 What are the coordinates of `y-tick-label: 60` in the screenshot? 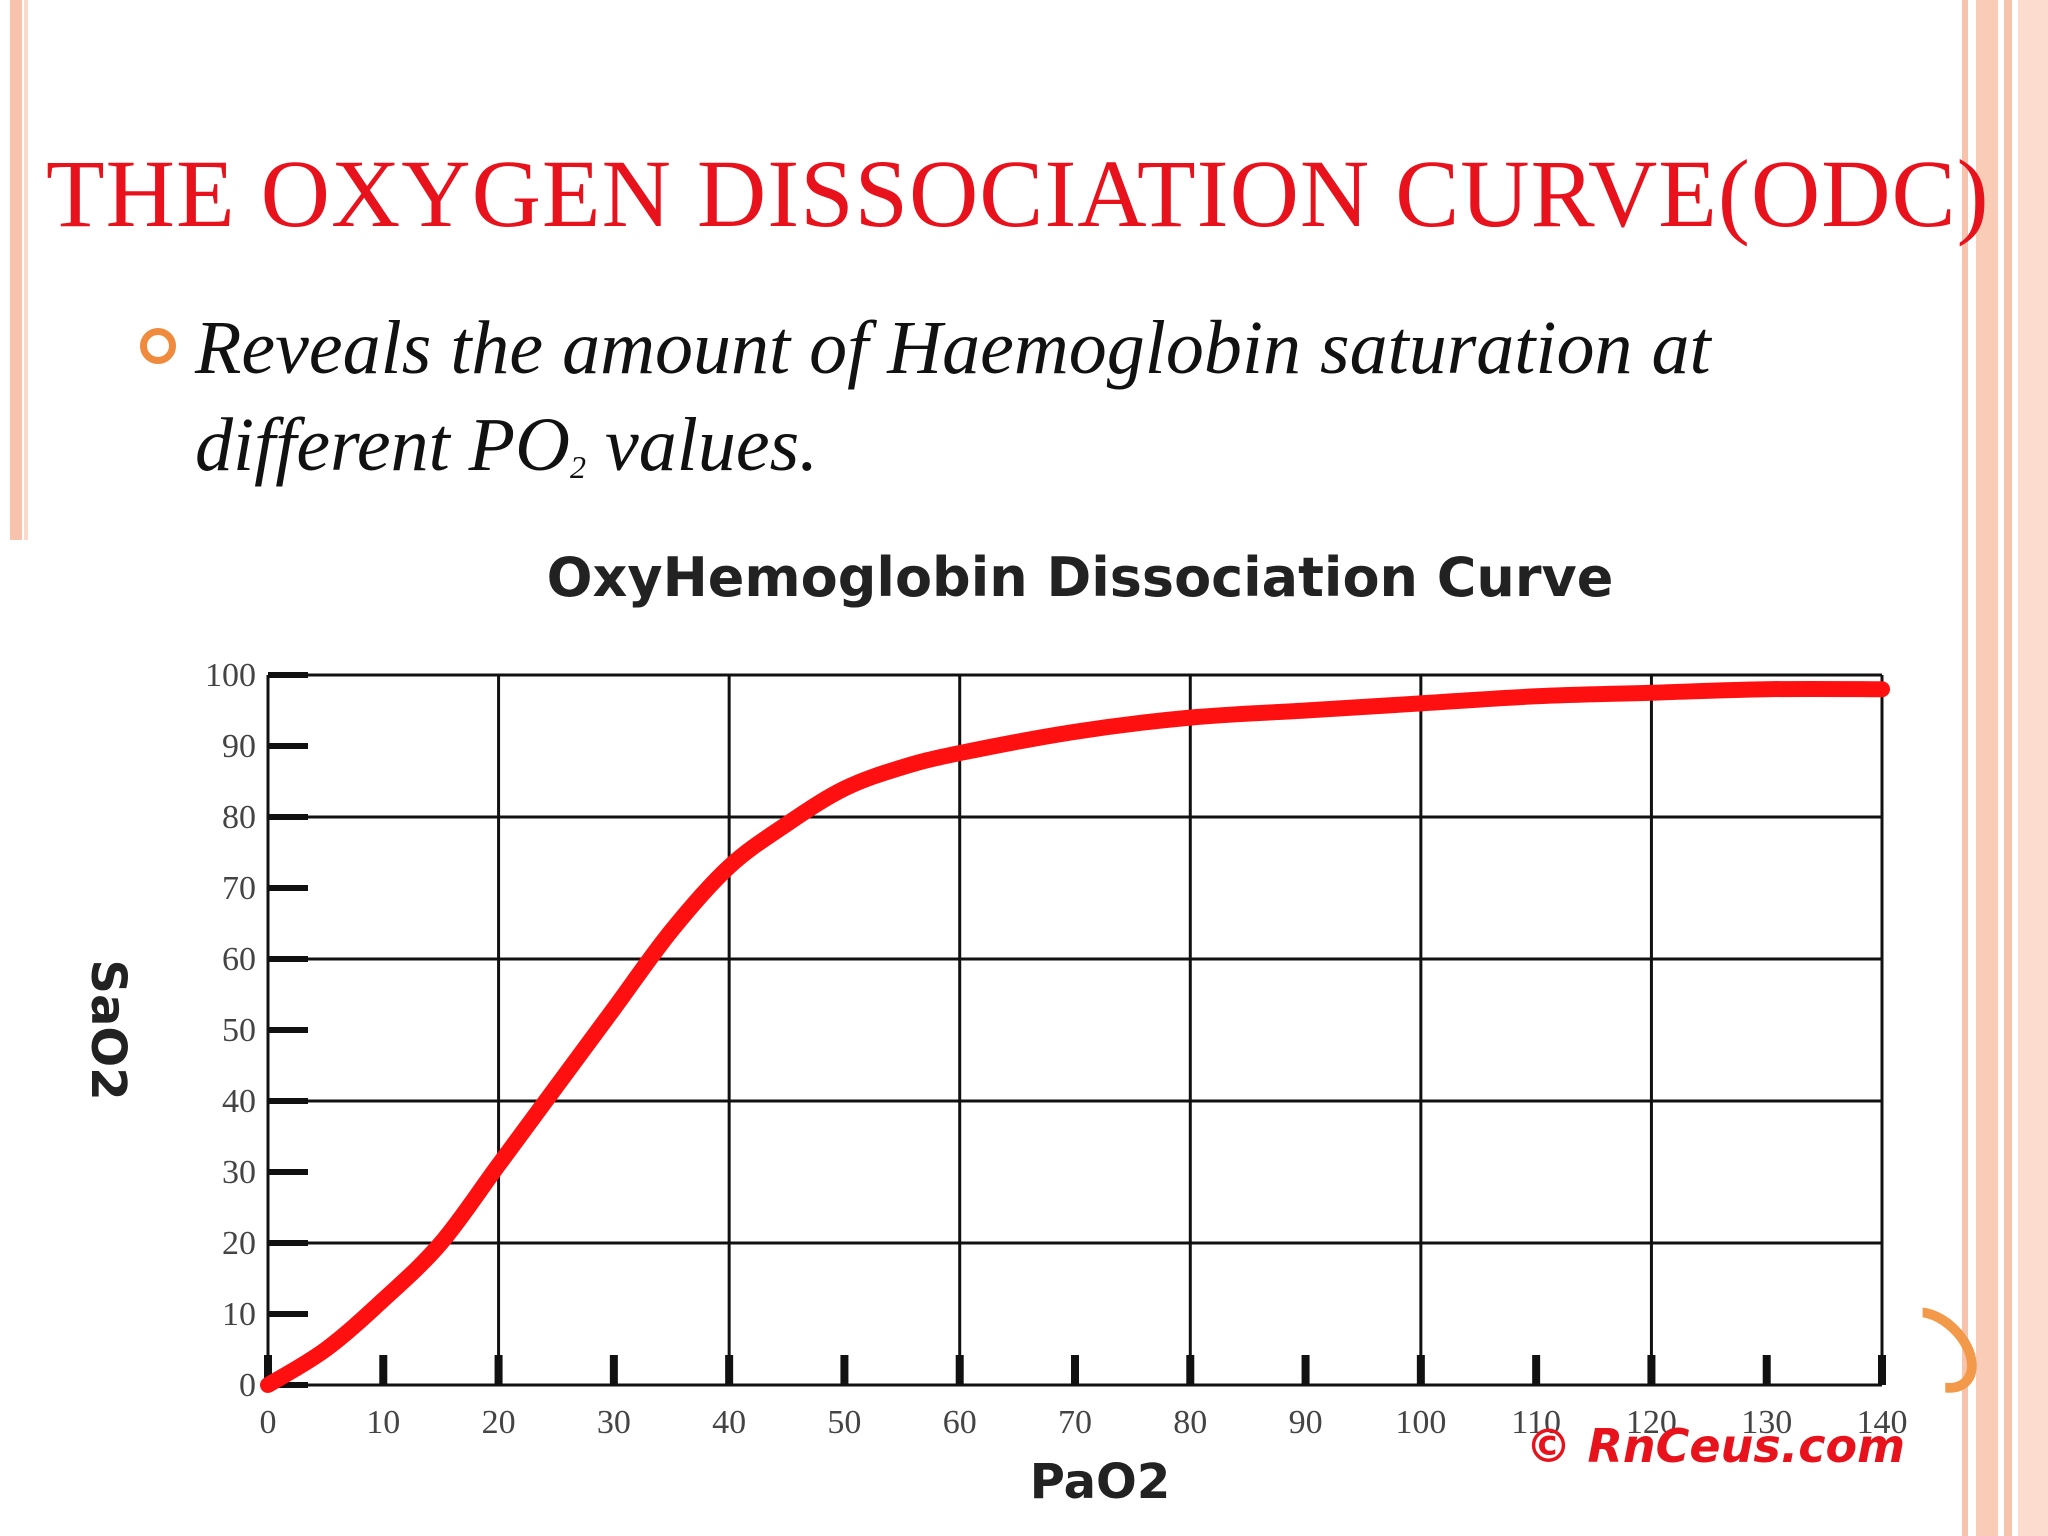 It's located at (239, 959).